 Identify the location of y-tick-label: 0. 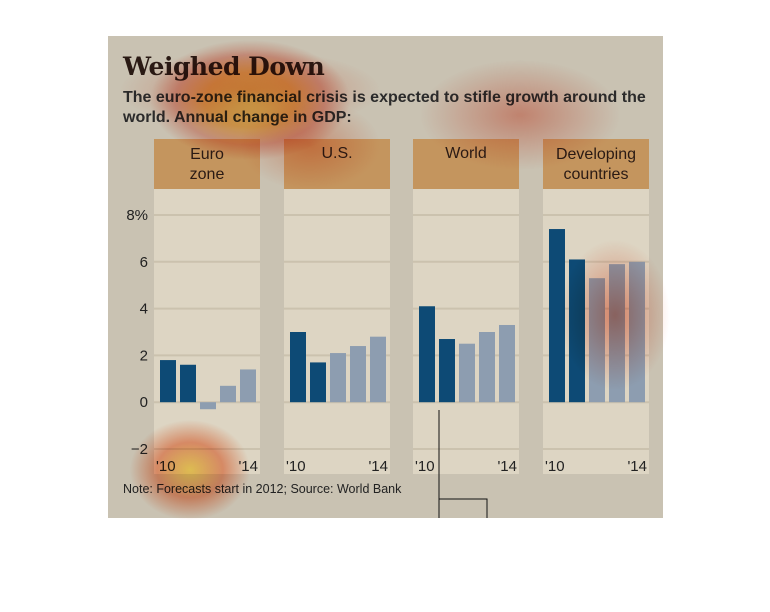
(144, 402).